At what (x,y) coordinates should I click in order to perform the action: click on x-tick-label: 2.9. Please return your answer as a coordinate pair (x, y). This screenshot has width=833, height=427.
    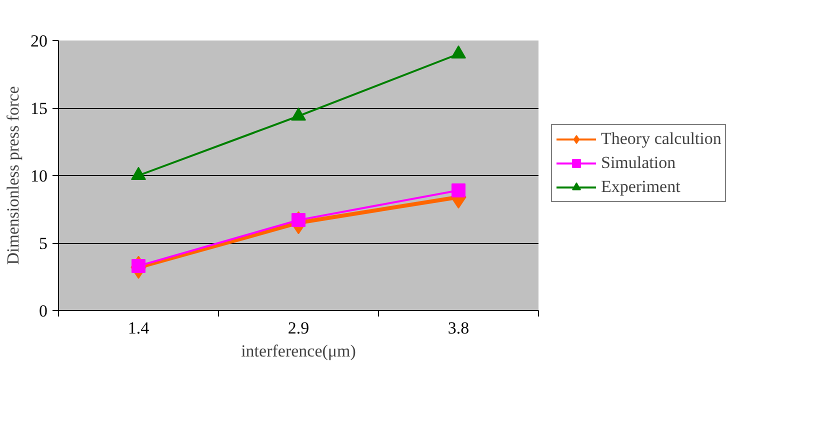
    Looking at the image, I should click on (299, 328).